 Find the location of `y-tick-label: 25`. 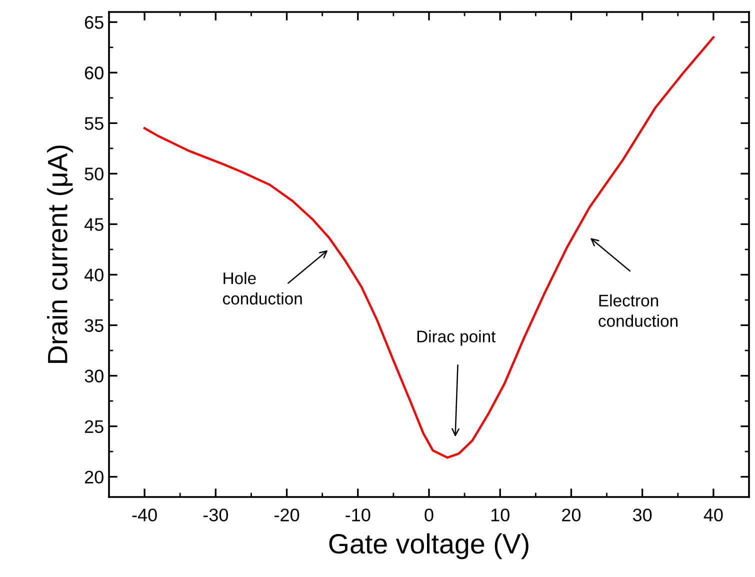

y-tick-label: 25 is located at coordinates (94, 426).